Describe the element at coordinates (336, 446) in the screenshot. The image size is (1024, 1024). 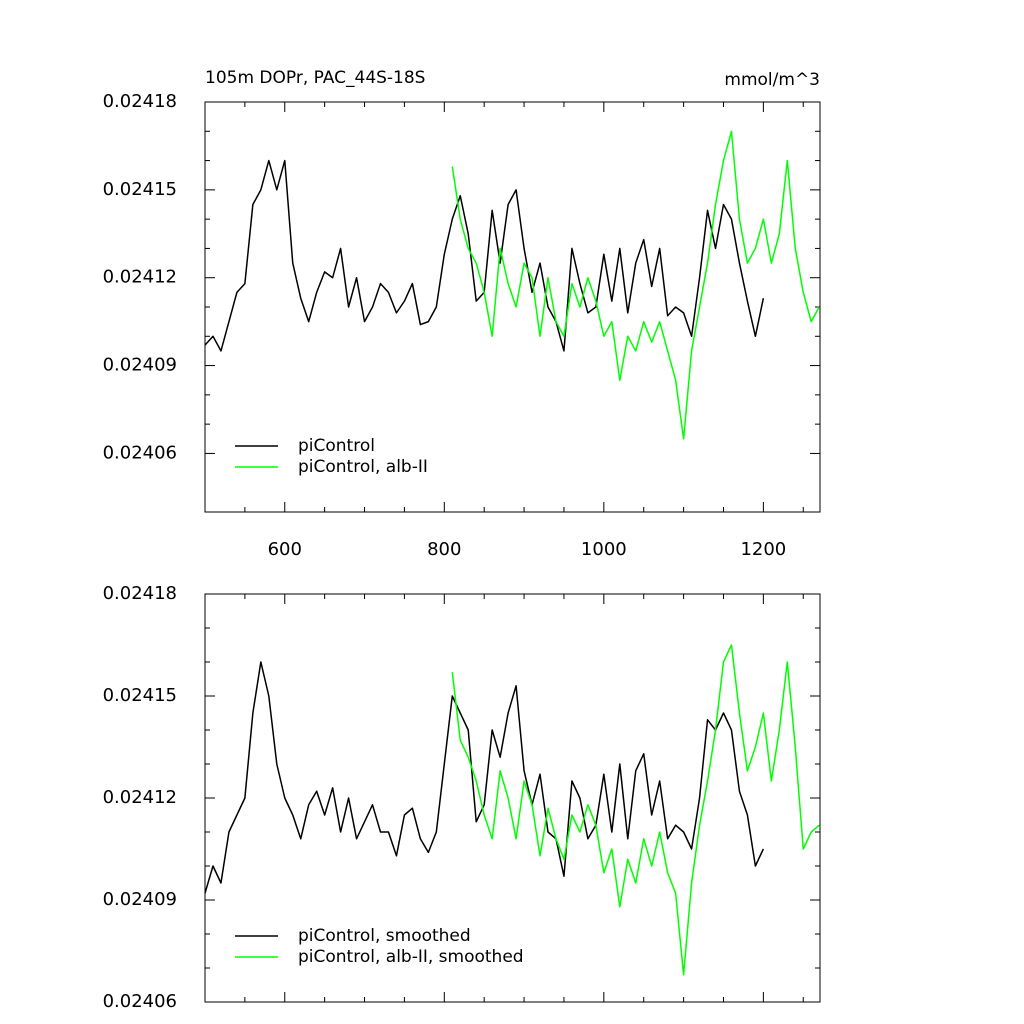
I see `legend-label: piControl` at that location.